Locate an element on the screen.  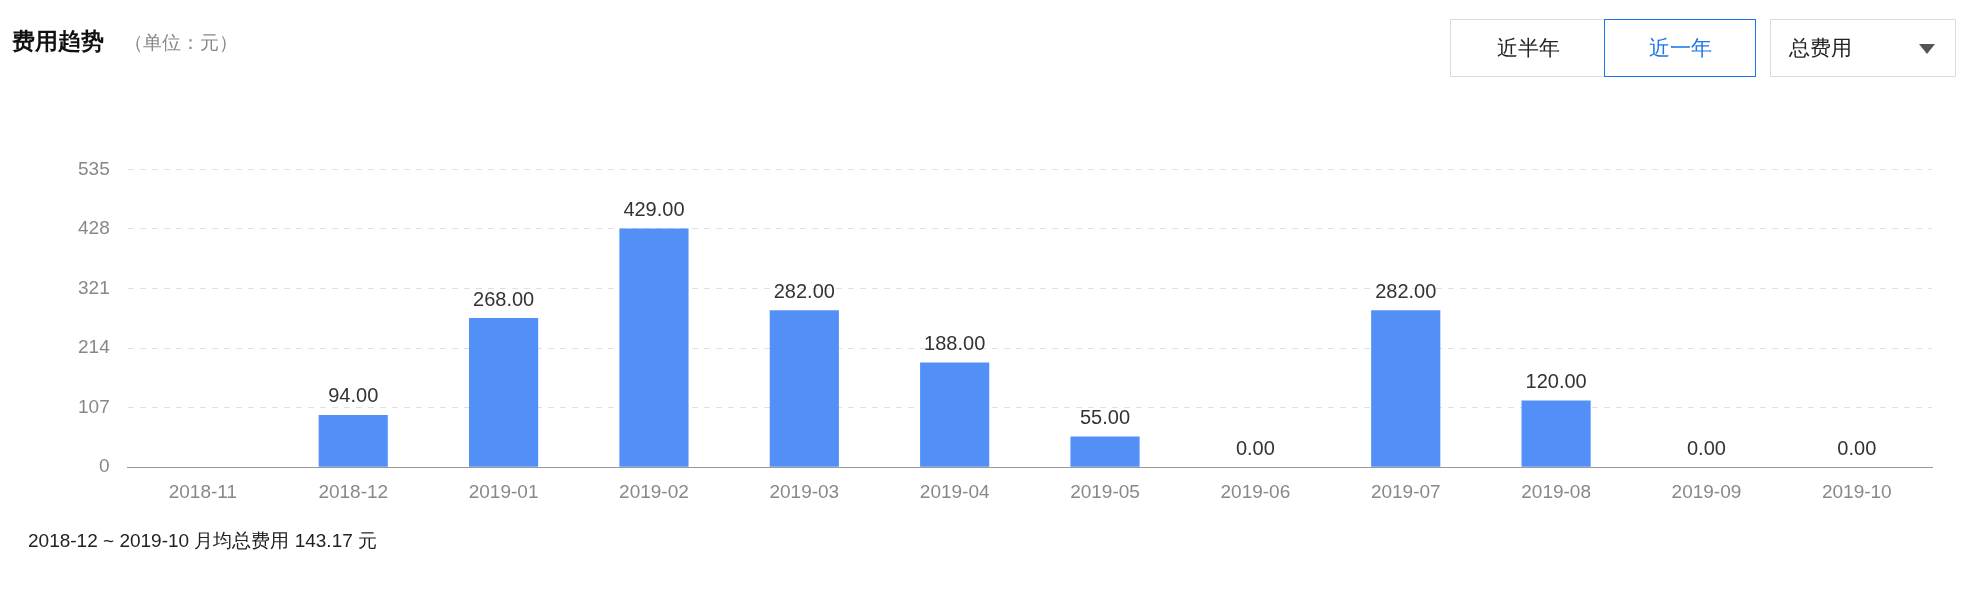
x-tick-label: 2019-09 is located at coordinates (1706, 491).